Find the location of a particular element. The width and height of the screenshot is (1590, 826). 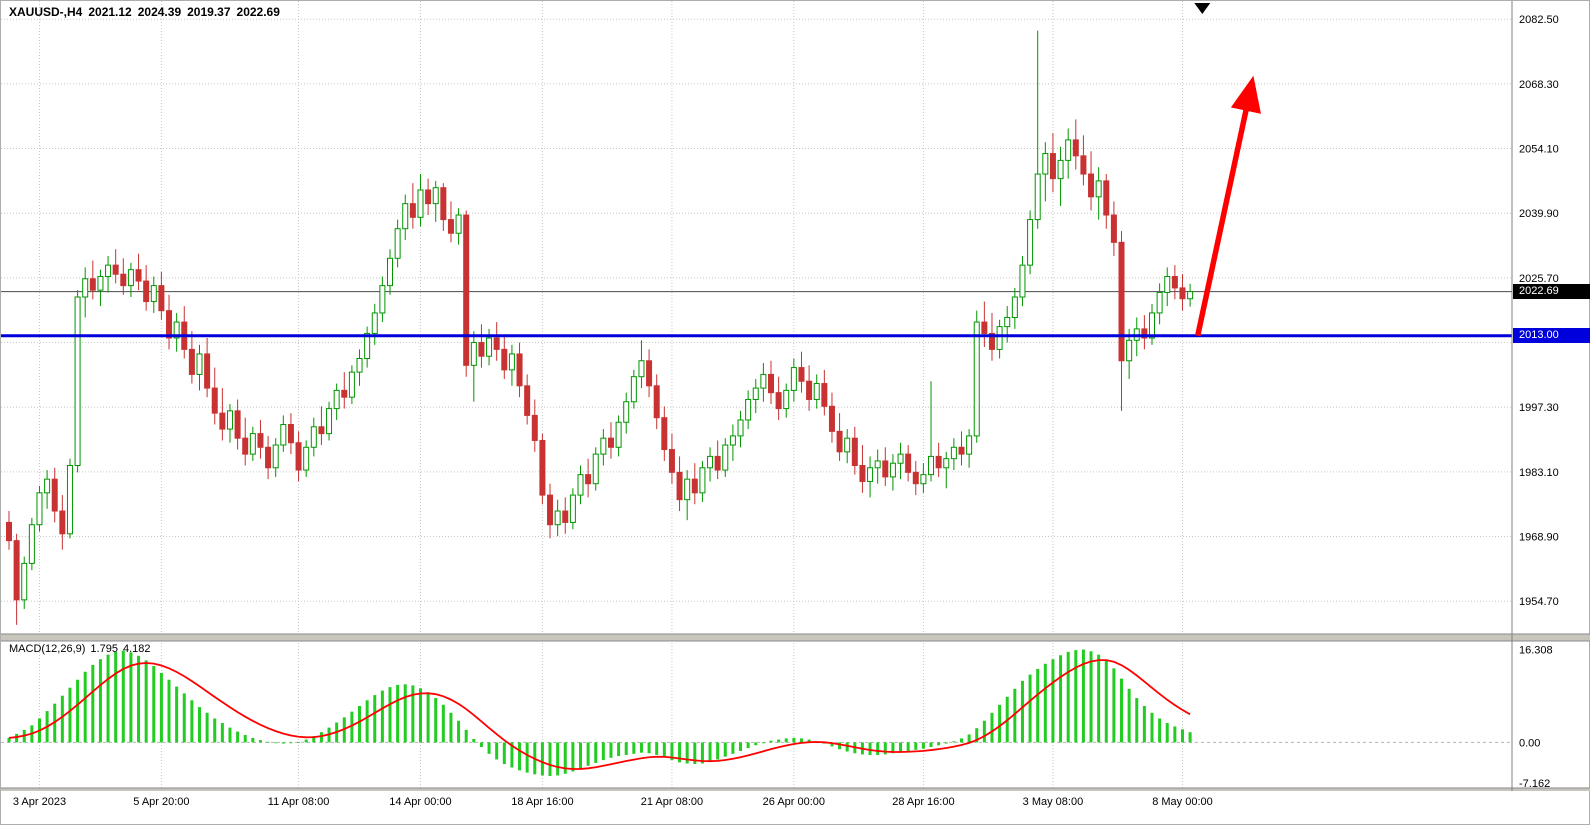

svg-text: 14 Apr 00:00 is located at coordinates (420, 802).